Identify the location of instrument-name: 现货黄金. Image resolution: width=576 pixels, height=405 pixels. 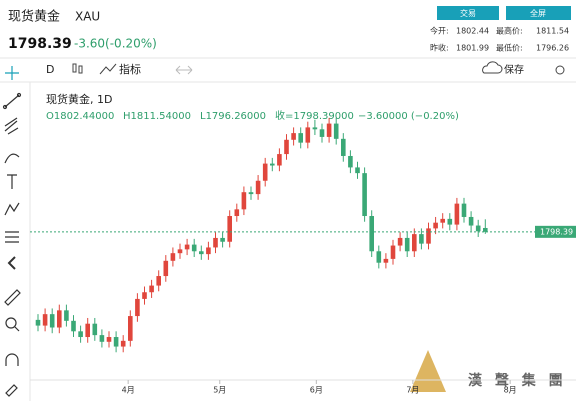
(34, 17).